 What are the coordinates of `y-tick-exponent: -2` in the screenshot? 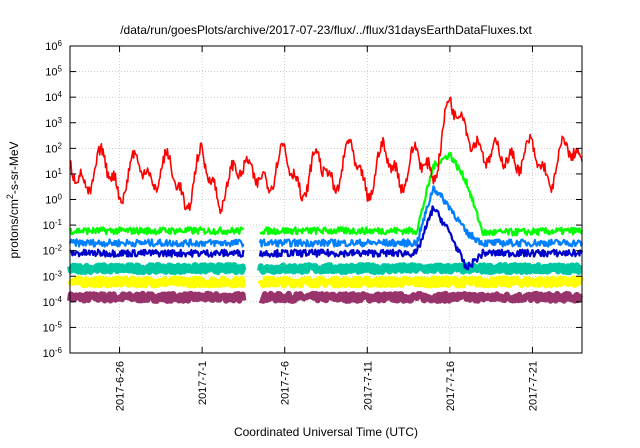 It's located at (59, 247).